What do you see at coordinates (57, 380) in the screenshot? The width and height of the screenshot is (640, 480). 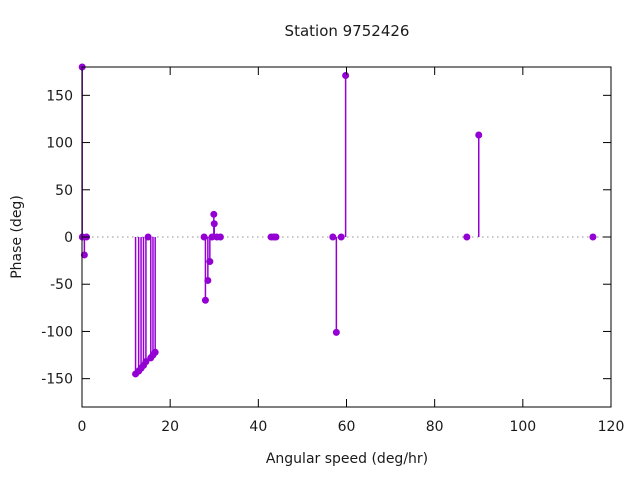 I see `y-tick-label: -150` at bounding box center [57, 380].